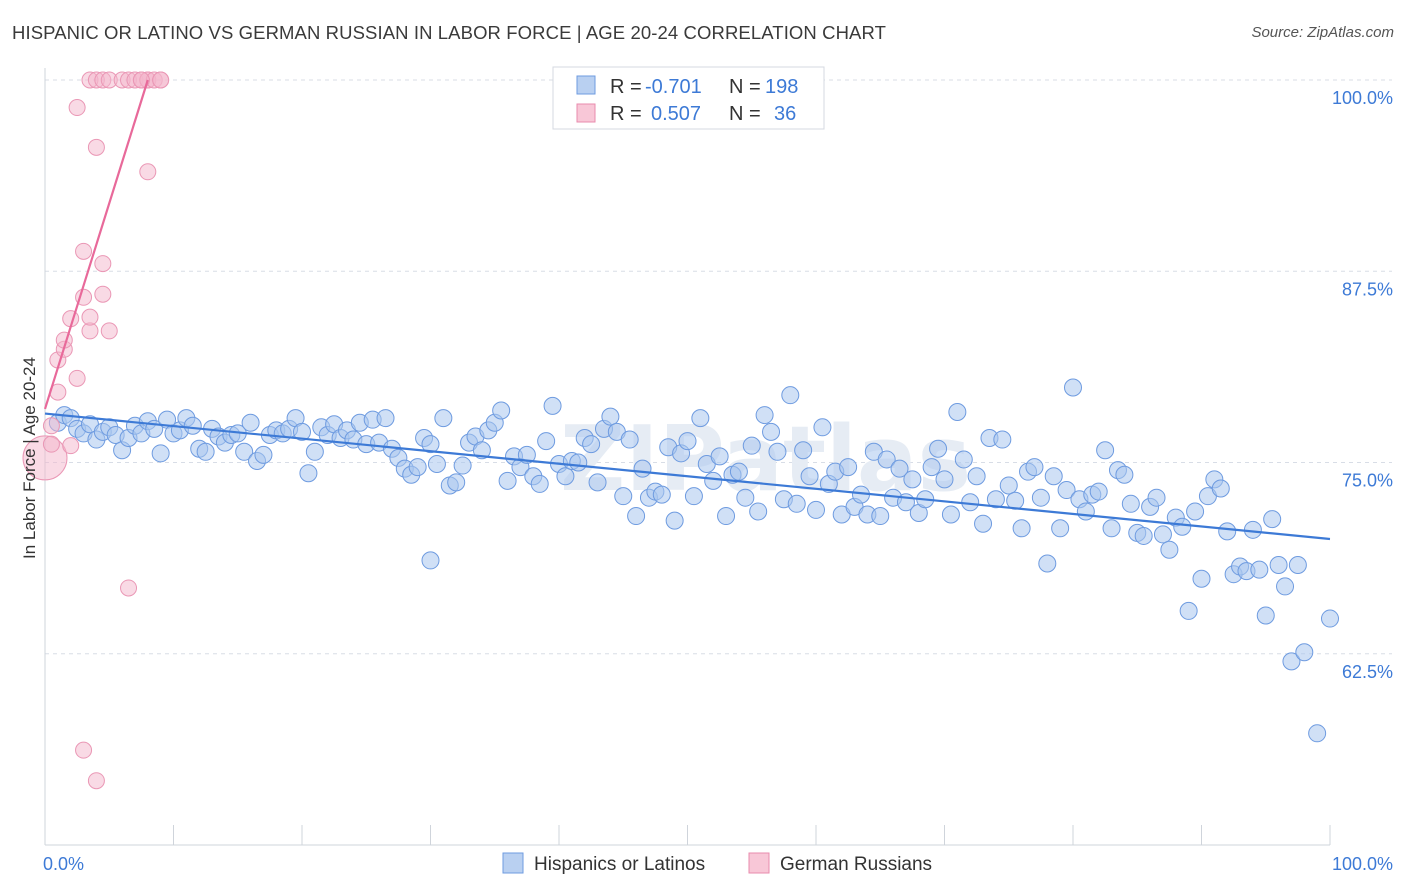 This screenshot has width=1406, height=892. Describe the element at coordinates (1362, 385) in the screenshot. I see `y-tick-labels: 62.5% 75.0% 87.5% 100.0%` at that location.